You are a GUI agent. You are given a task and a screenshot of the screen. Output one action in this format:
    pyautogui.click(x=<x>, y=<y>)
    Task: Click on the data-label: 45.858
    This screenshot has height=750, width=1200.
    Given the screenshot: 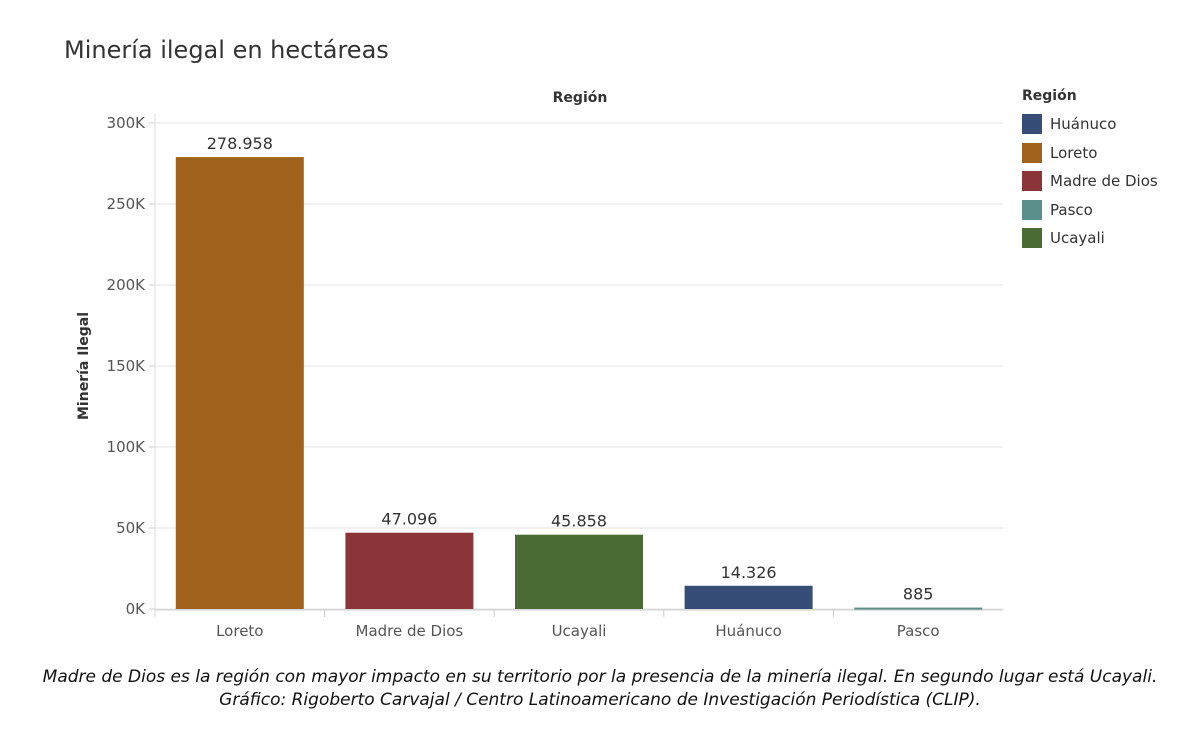 What is the action you would take?
    pyautogui.click(x=579, y=521)
    